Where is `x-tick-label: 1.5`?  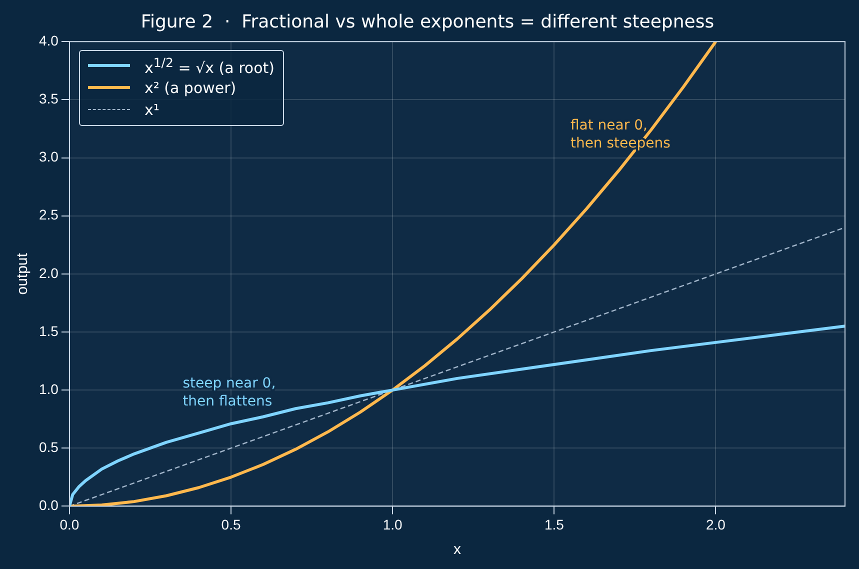 x-tick-label: 1.5 is located at coordinates (554, 524).